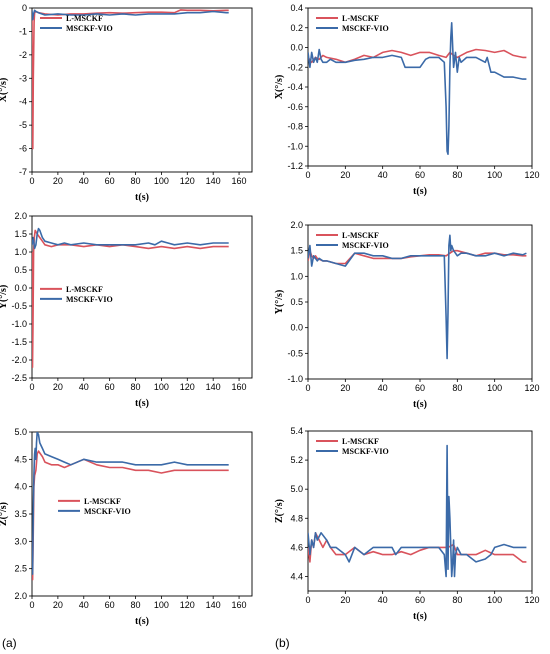  What do you see at coordinates (23, 31) in the screenshot?
I see `y-tick-label: -1` at bounding box center [23, 31].